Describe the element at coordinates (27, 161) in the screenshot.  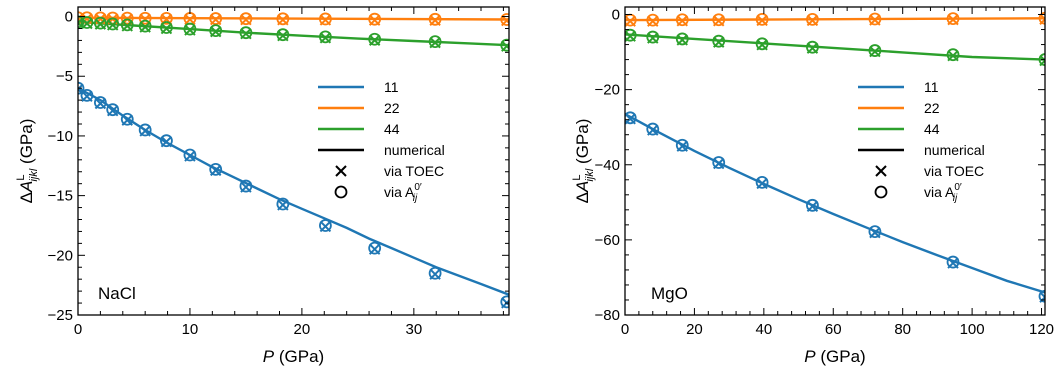
I see `y-axis-label: ΔALijkl (GPa)` at that location.